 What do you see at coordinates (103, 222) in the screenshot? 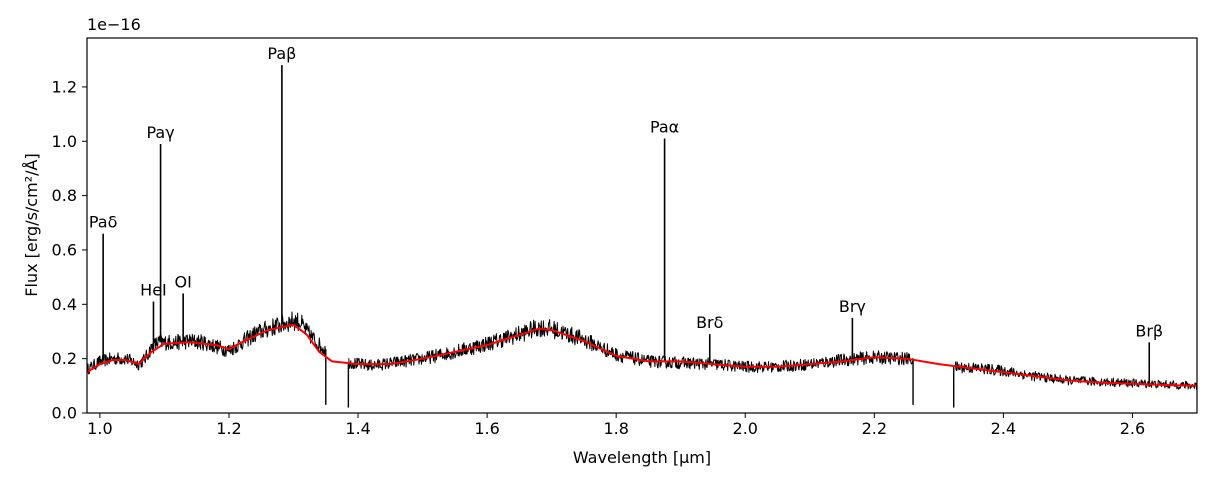
I see `line-label-pa: Paδ` at bounding box center [103, 222].